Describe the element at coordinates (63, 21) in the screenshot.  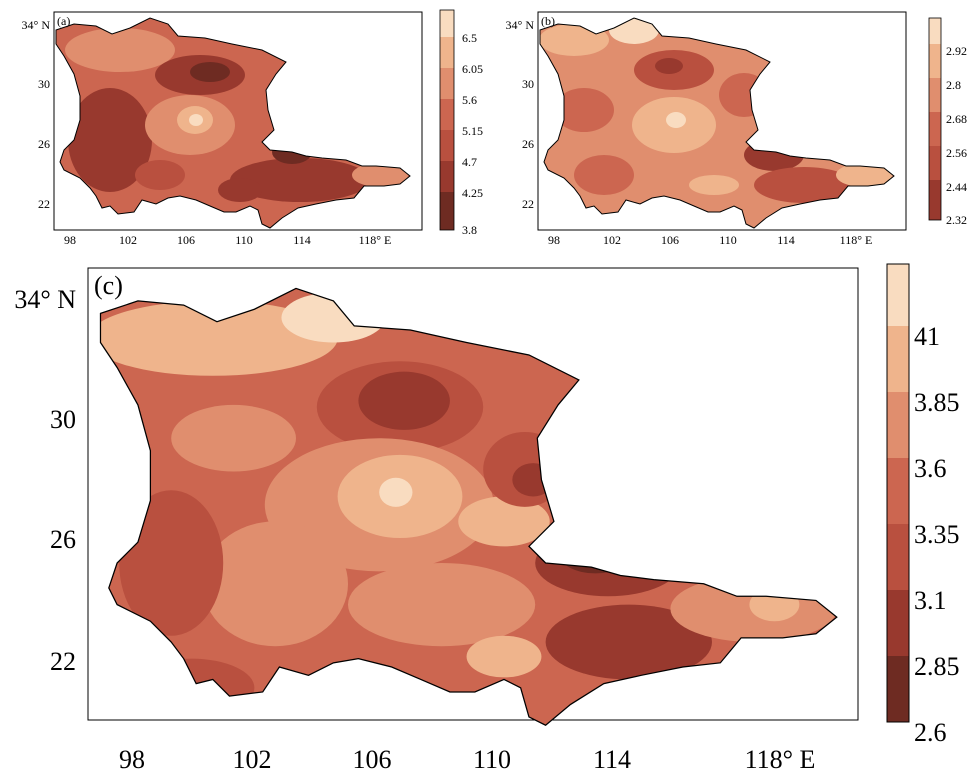
I see `panel-label-a: (a)` at that location.